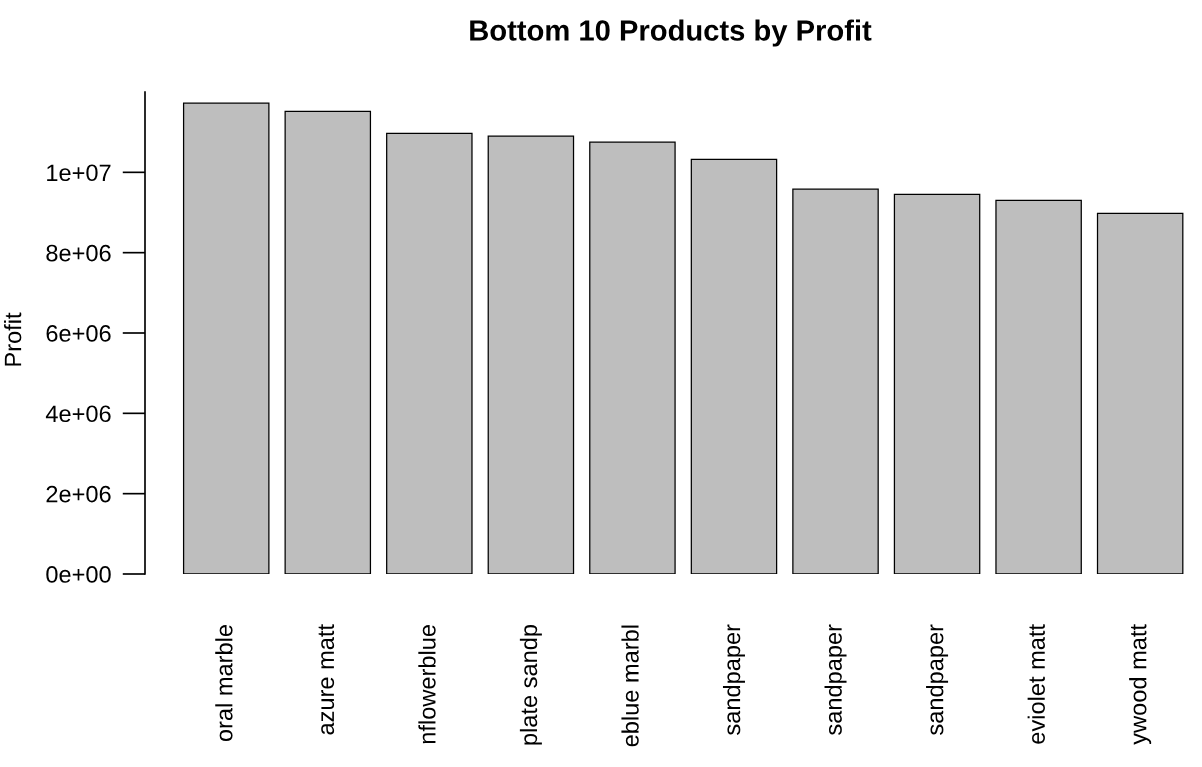 This screenshot has height=767, width=1202. What do you see at coordinates (79, 173) in the screenshot?
I see `y-tick-label: 1e+07` at bounding box center [79, 173].